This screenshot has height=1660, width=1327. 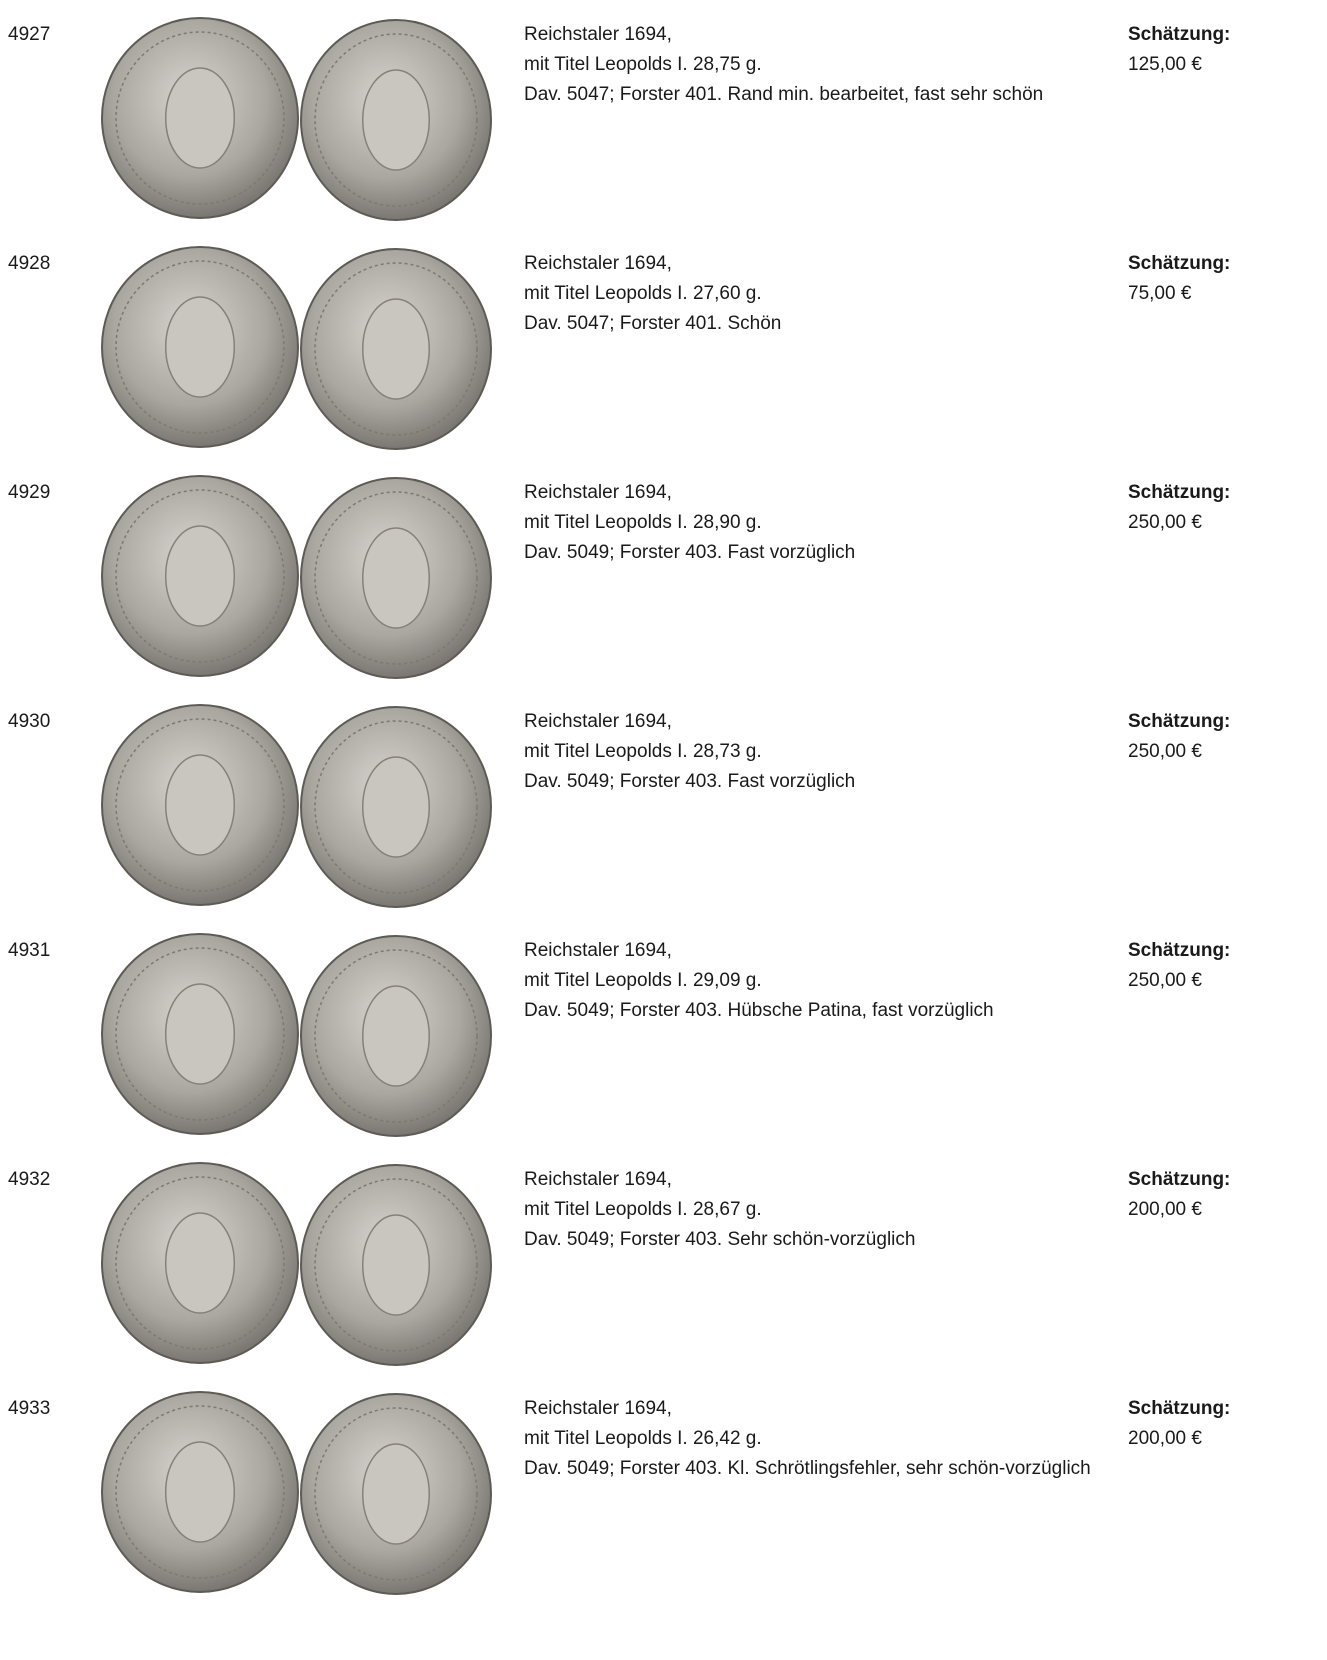 I want to click on weight: mit Titel Leopolds I. 27,60 g., so click(x=643, y=293).